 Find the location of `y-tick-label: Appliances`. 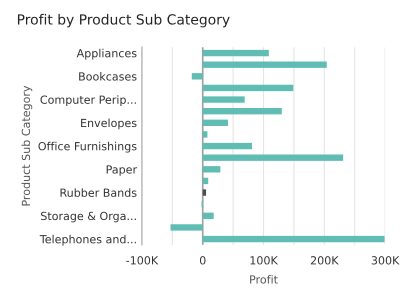

y-tick-label: Appliances is located at coordinates (106, 54).